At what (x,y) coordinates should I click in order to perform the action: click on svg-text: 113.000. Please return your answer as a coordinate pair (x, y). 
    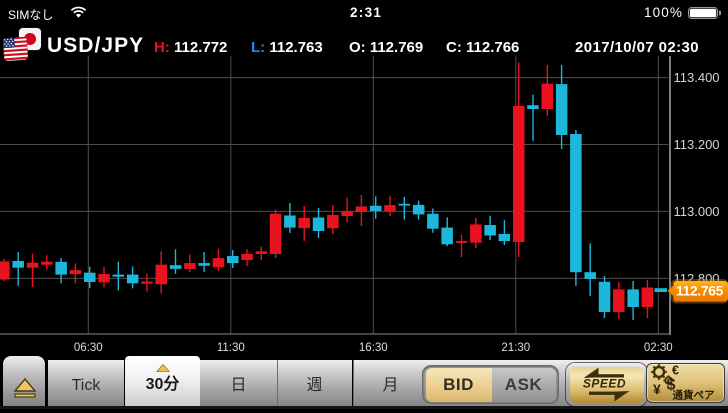
    Looking at the image, I should click on (697, 211).